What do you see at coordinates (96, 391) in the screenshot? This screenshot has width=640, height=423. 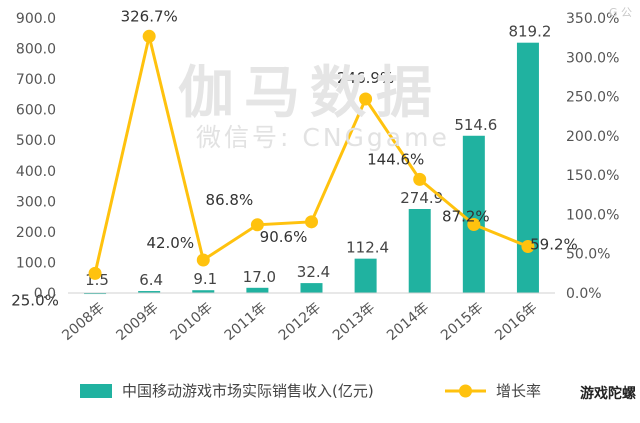 I see `legend-bar-swatch` at bounding box center [96, 391].